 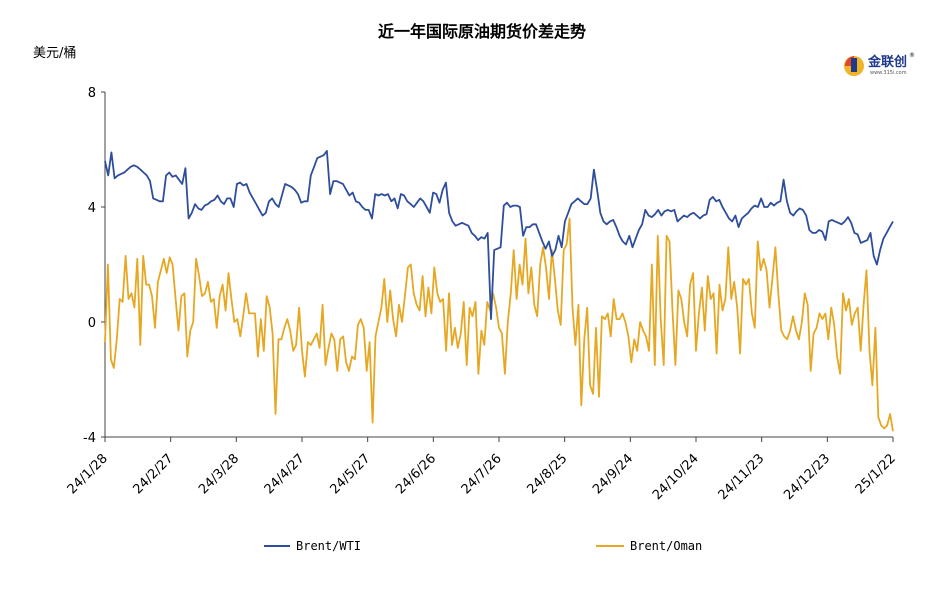 I want to click on logo-registered: ®, so click(x=912, y=55).